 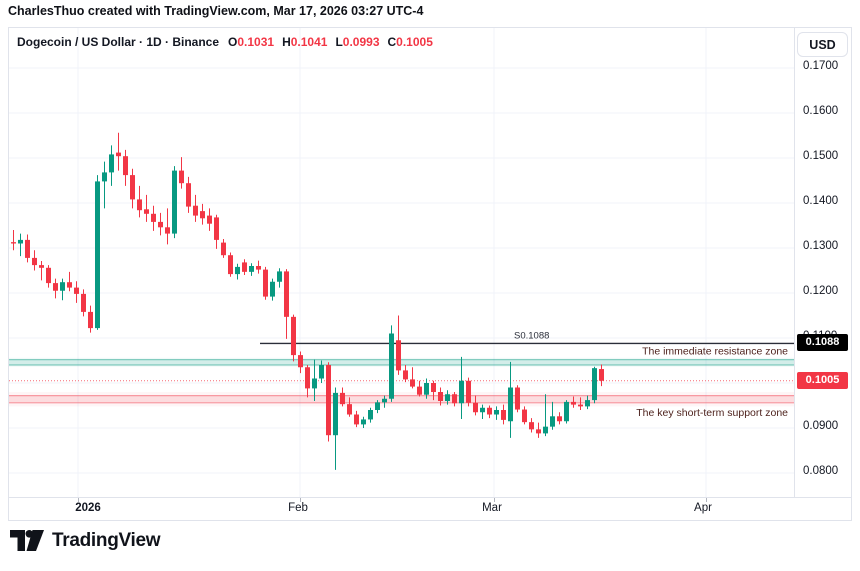 What do you see at coordinates (410, 42) in the screenshot?
I see `ohlc-close: C0.1005` at bounding box center [410, 42].